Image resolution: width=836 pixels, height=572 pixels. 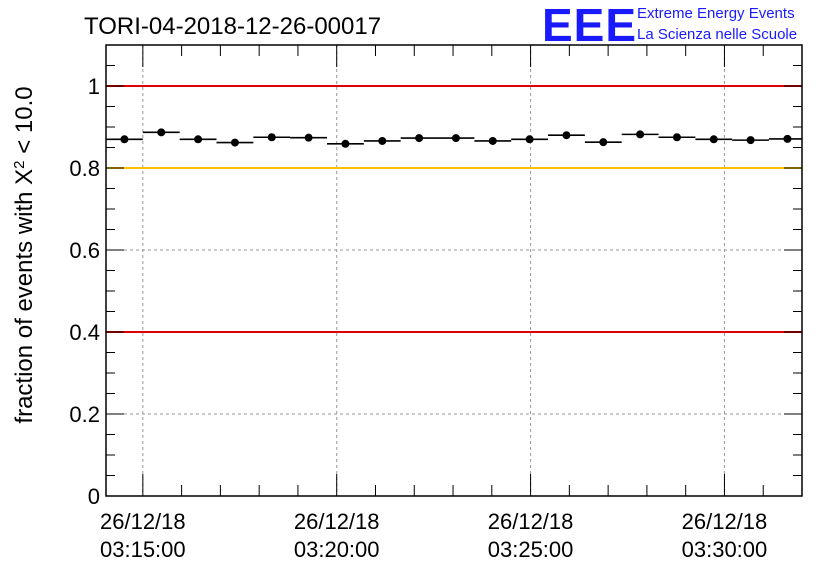 I want to click on y-tick-label: 1, so click(x=94, y=86).